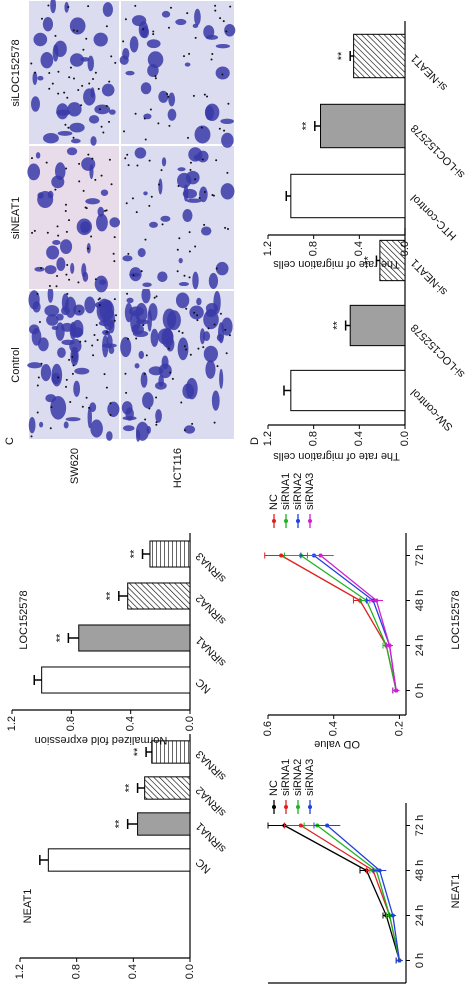  Describe the element at coordinates (420, 690) in the screenshot. I see `x-tick-label: 0 h` at that location.